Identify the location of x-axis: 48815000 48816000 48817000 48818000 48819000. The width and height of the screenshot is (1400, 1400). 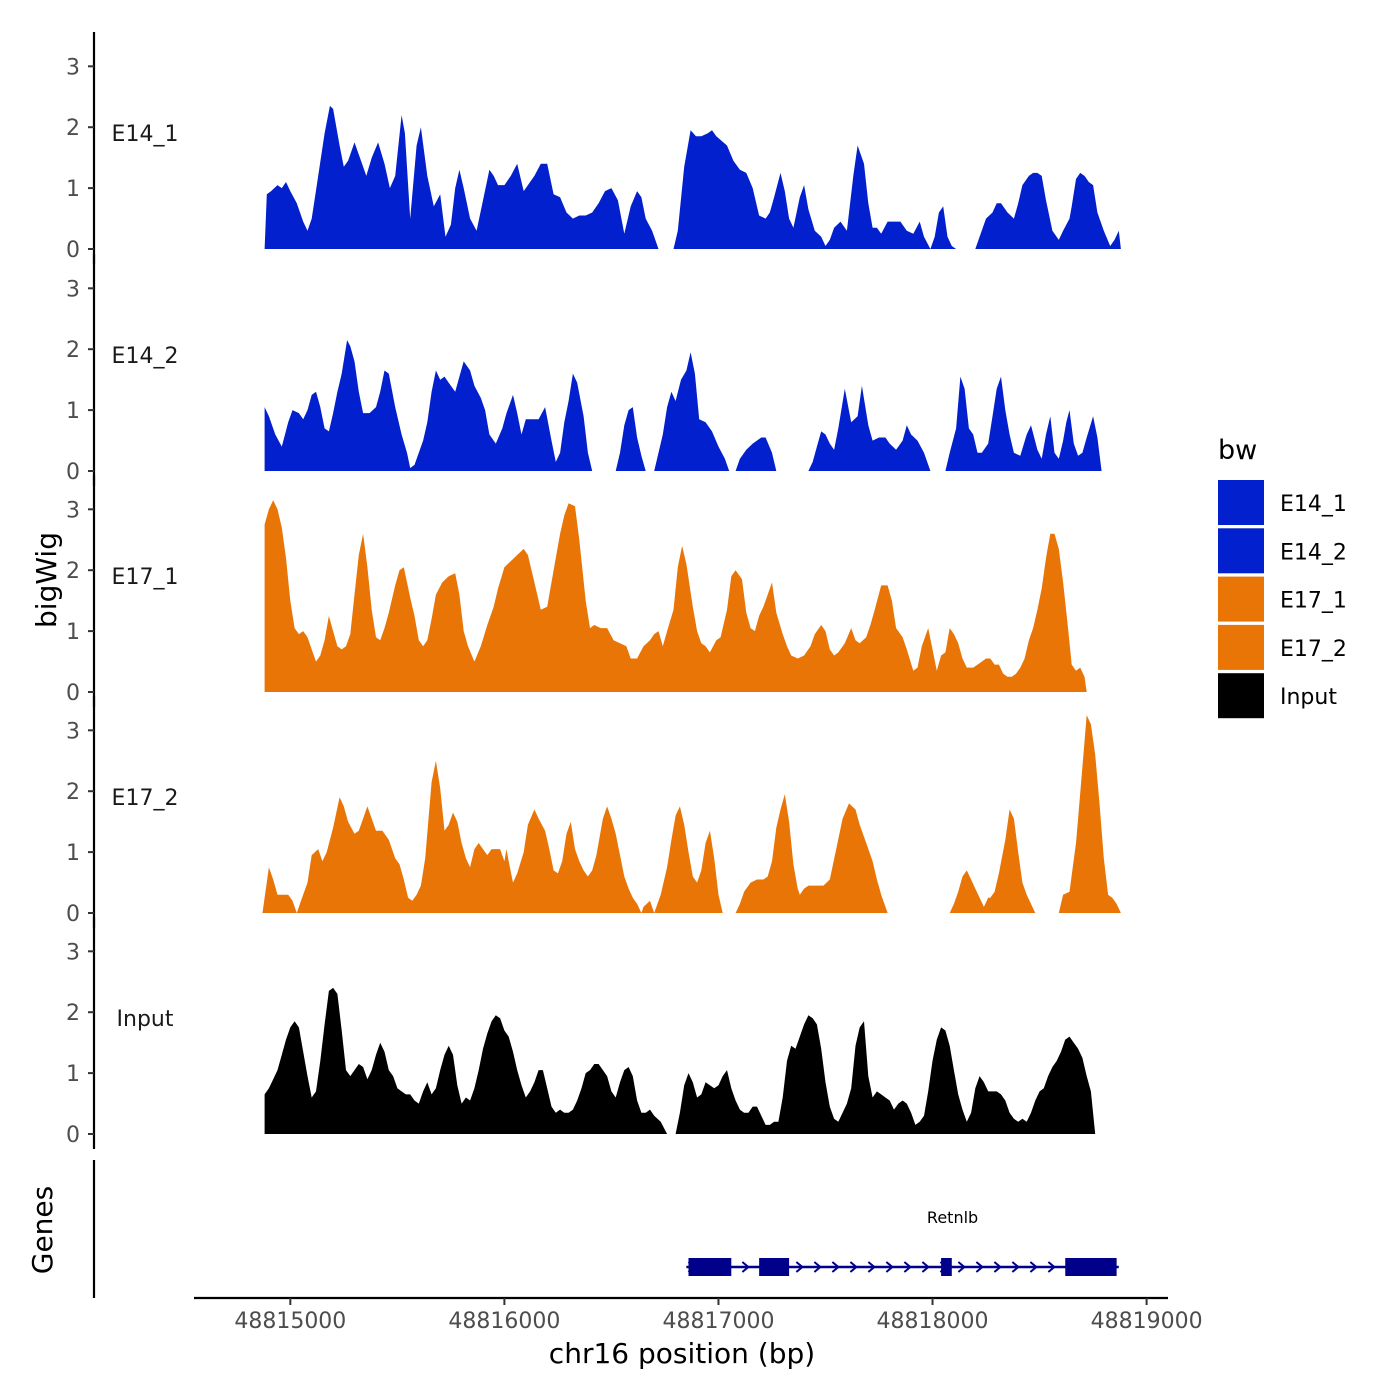
(698, 1315).